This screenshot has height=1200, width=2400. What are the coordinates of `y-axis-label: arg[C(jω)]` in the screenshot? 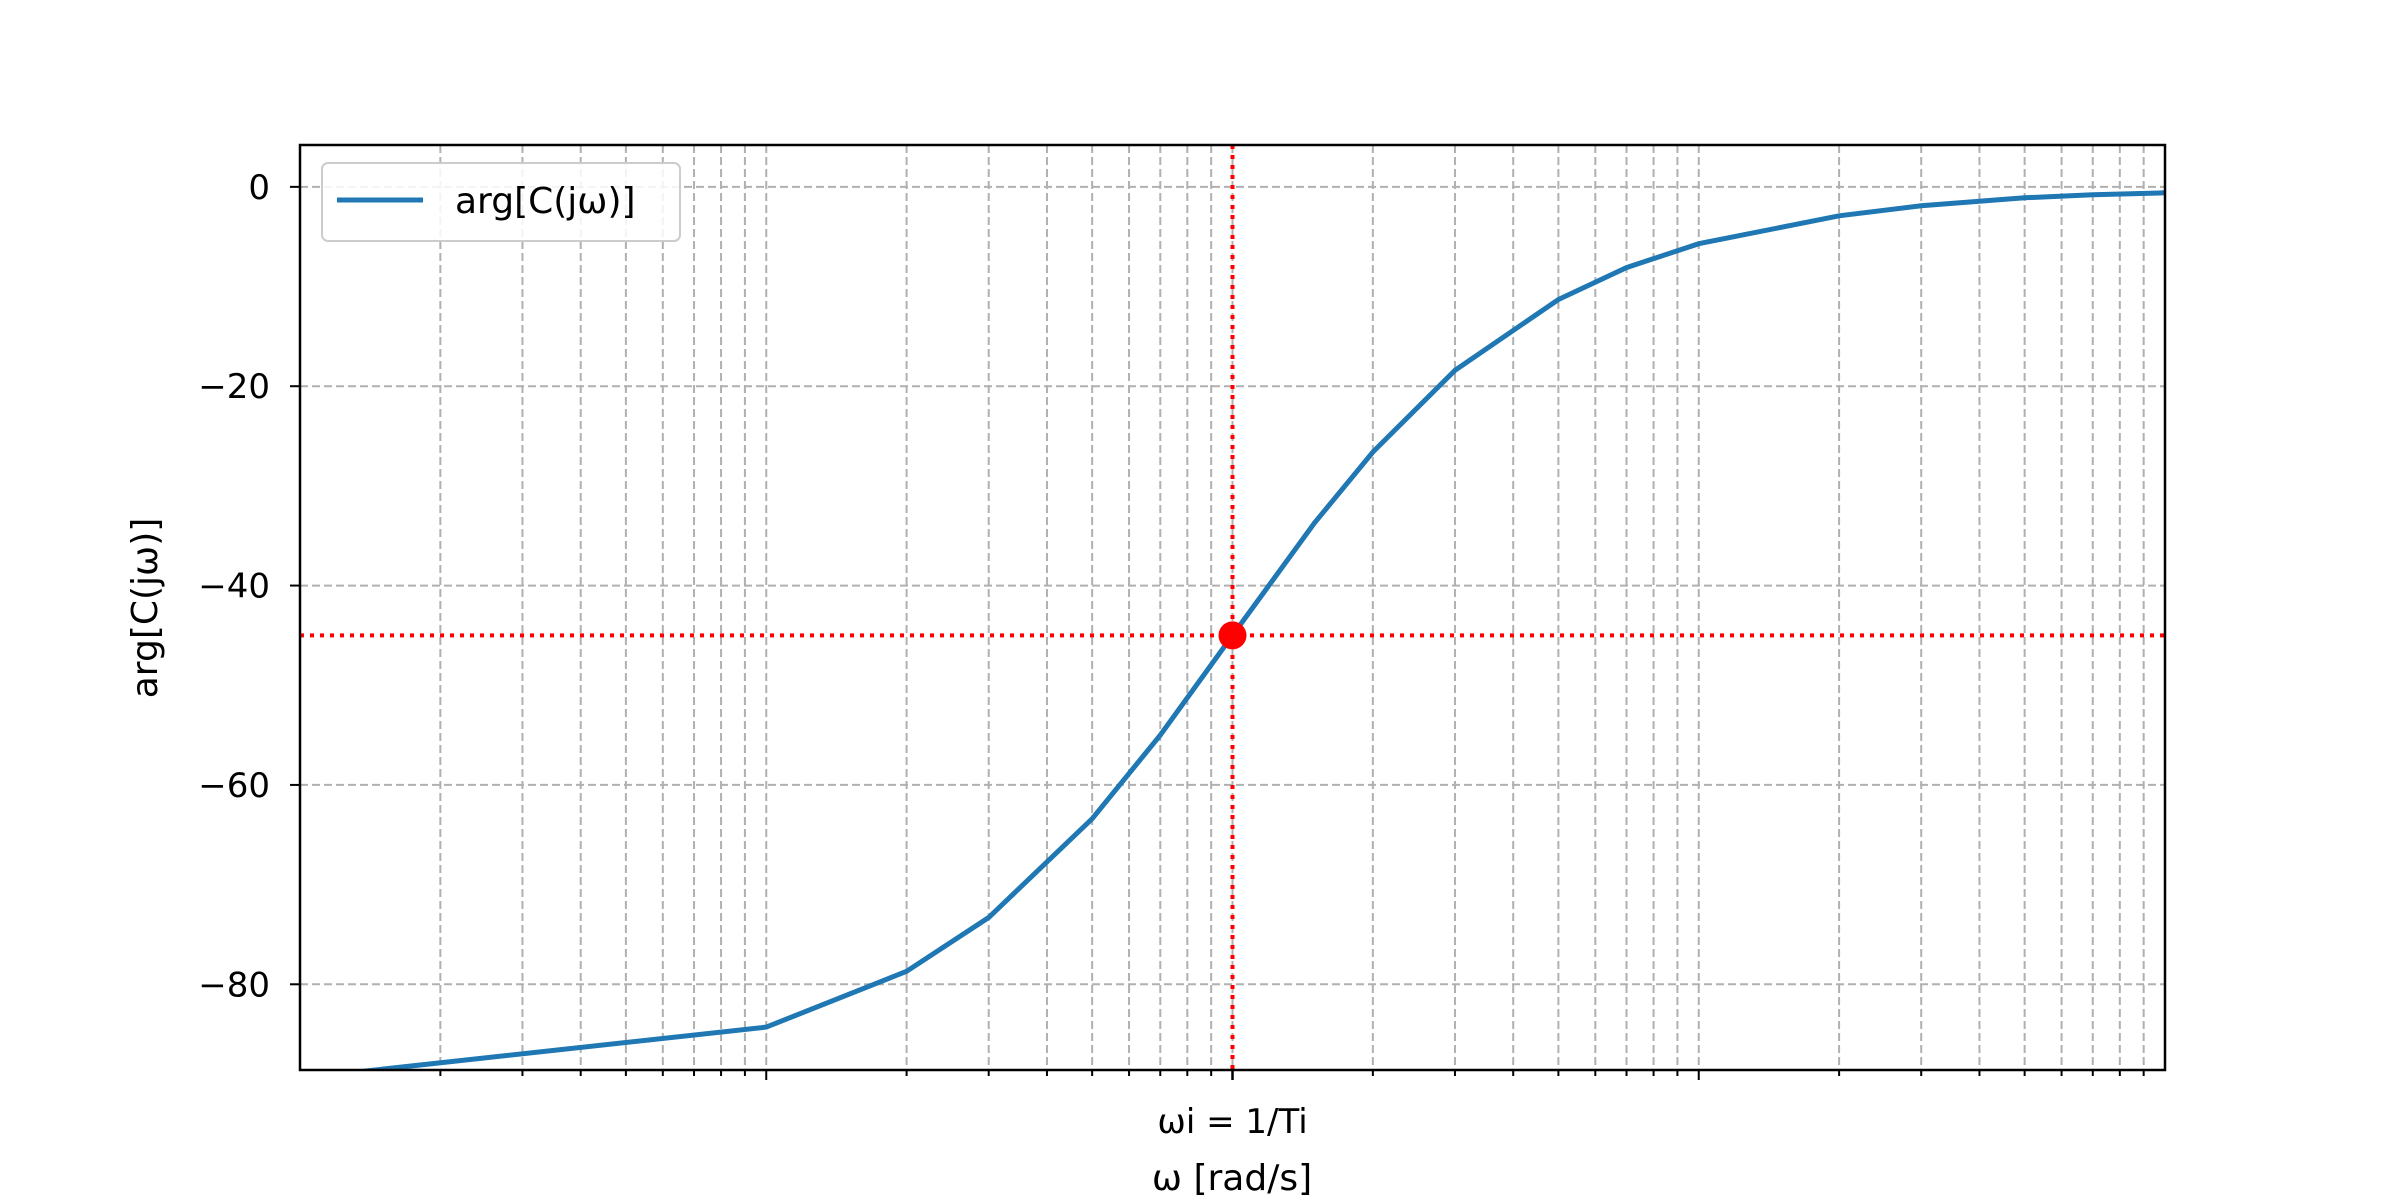 It's located at (145, 608).